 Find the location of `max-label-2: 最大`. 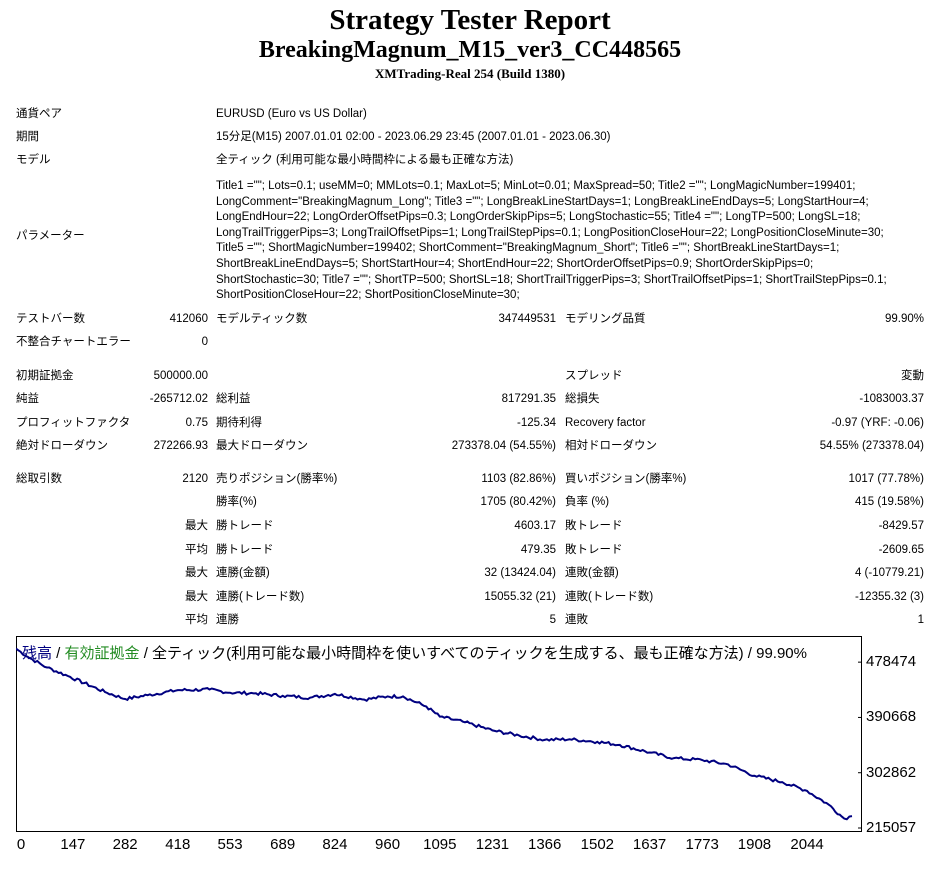

max-label-2: 最大 is located at coordinates (196, 573).